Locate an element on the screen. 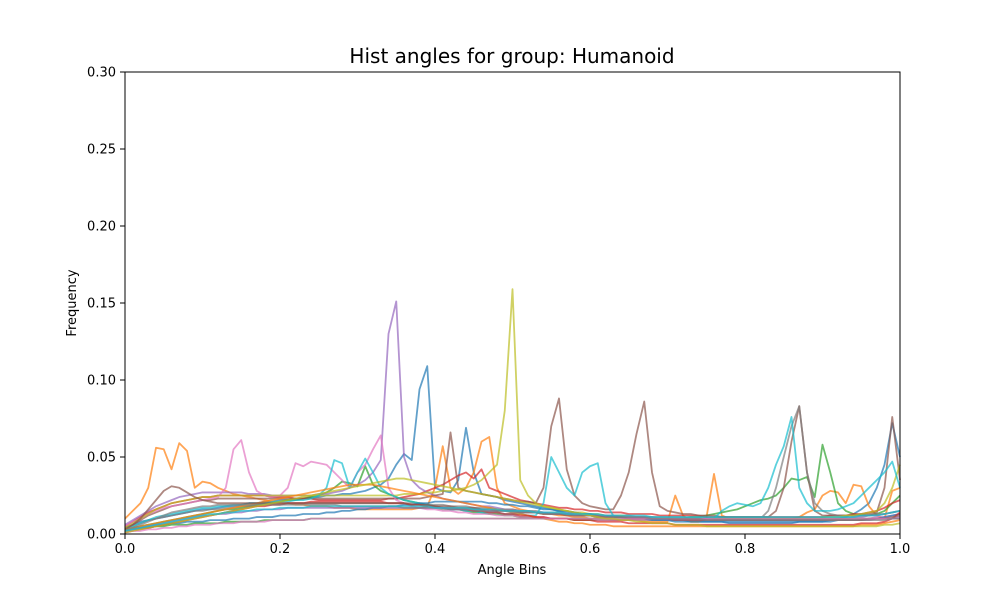 The height and width of the screenshot is (600, 1000). x-tick-label: 1.0 is located at coordinates (900, 549).